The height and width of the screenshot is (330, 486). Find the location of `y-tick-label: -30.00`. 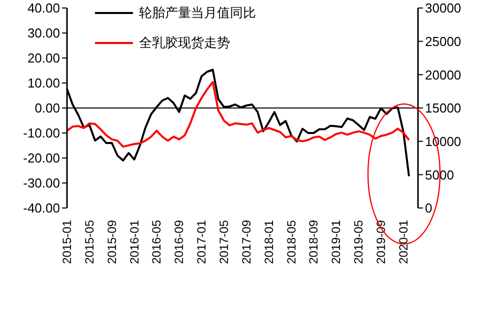

y-tick-label: -30.00 is located at coordinates (41, 183).